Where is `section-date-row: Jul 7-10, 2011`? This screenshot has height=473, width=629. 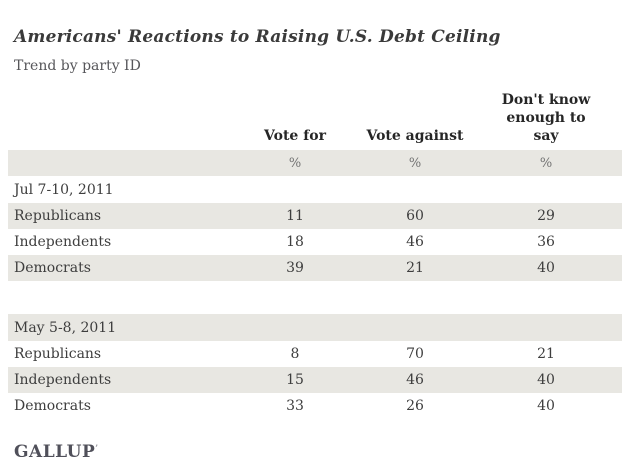
section-date-row: Jul 7-10, 2011 is located at coordinates (315, 189).